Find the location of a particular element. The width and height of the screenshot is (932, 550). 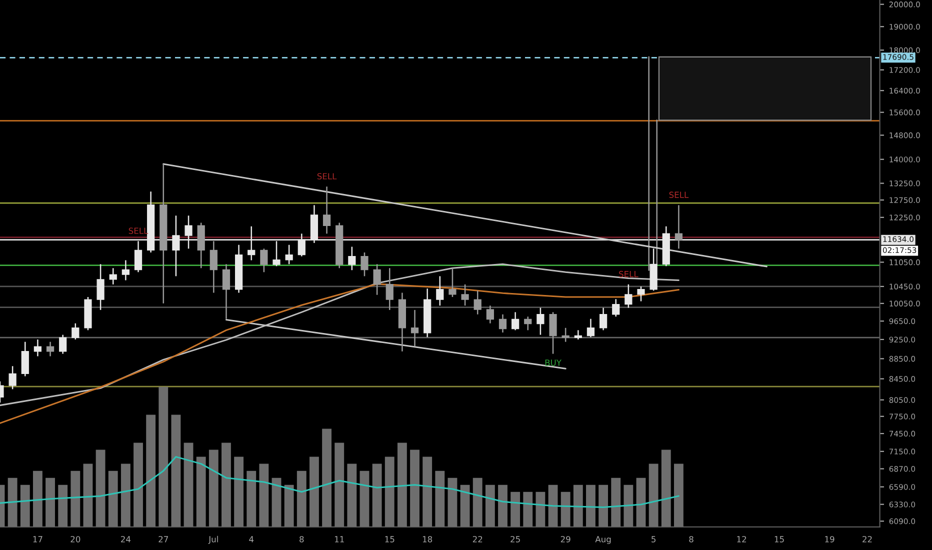

x-tick-label: 24 is located at coordinates (125, 539).